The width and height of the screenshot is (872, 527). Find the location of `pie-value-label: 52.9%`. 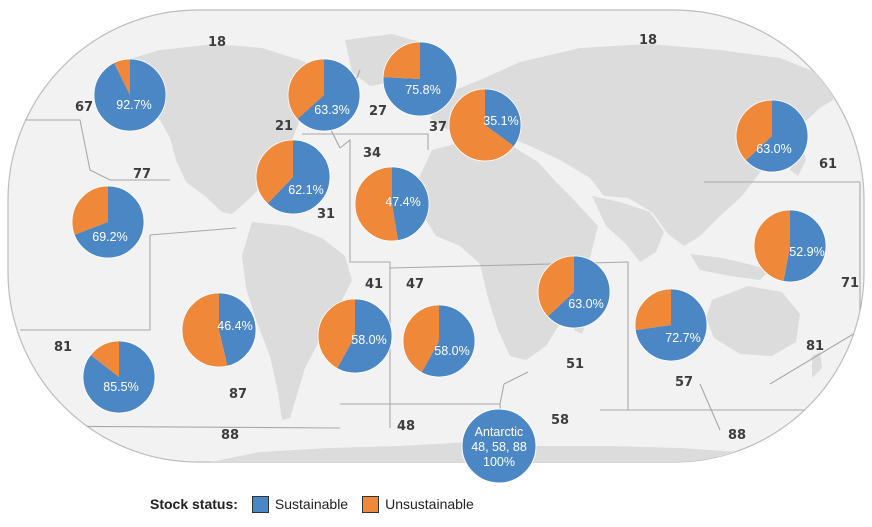

pie-value-label: 52.9% is located at coordinates (806, 252).